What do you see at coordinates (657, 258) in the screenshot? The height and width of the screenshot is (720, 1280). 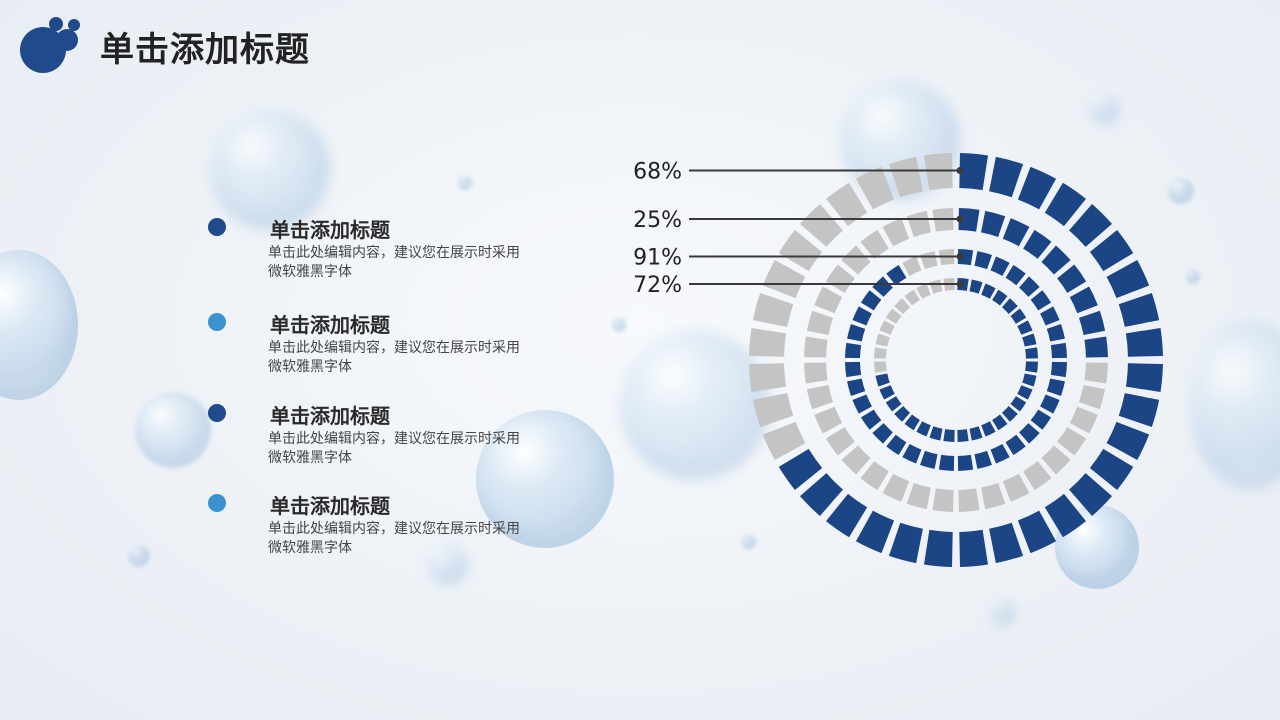 I see `value-label: 91%` at bounding box center [657, 258].